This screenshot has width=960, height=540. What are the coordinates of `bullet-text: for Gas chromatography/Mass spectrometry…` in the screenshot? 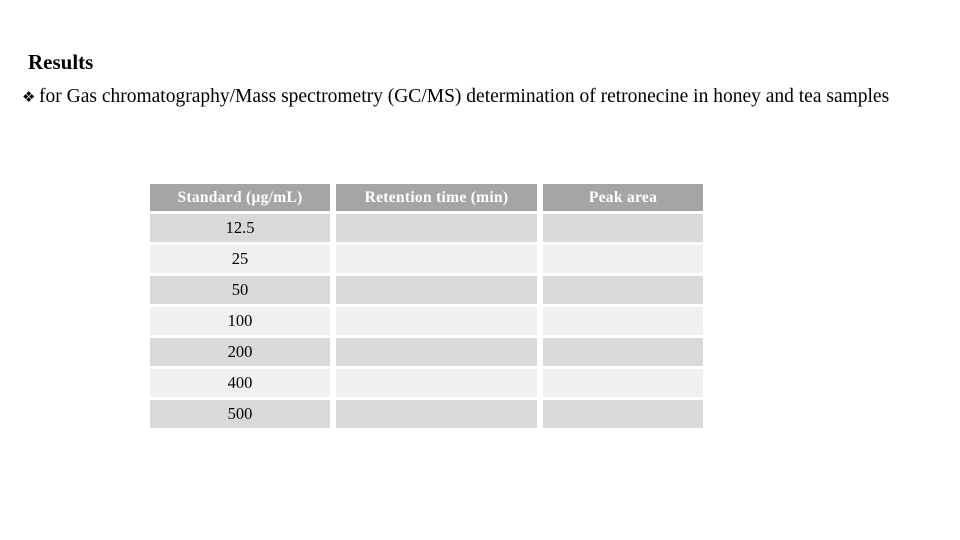 It's located at (464, 96).